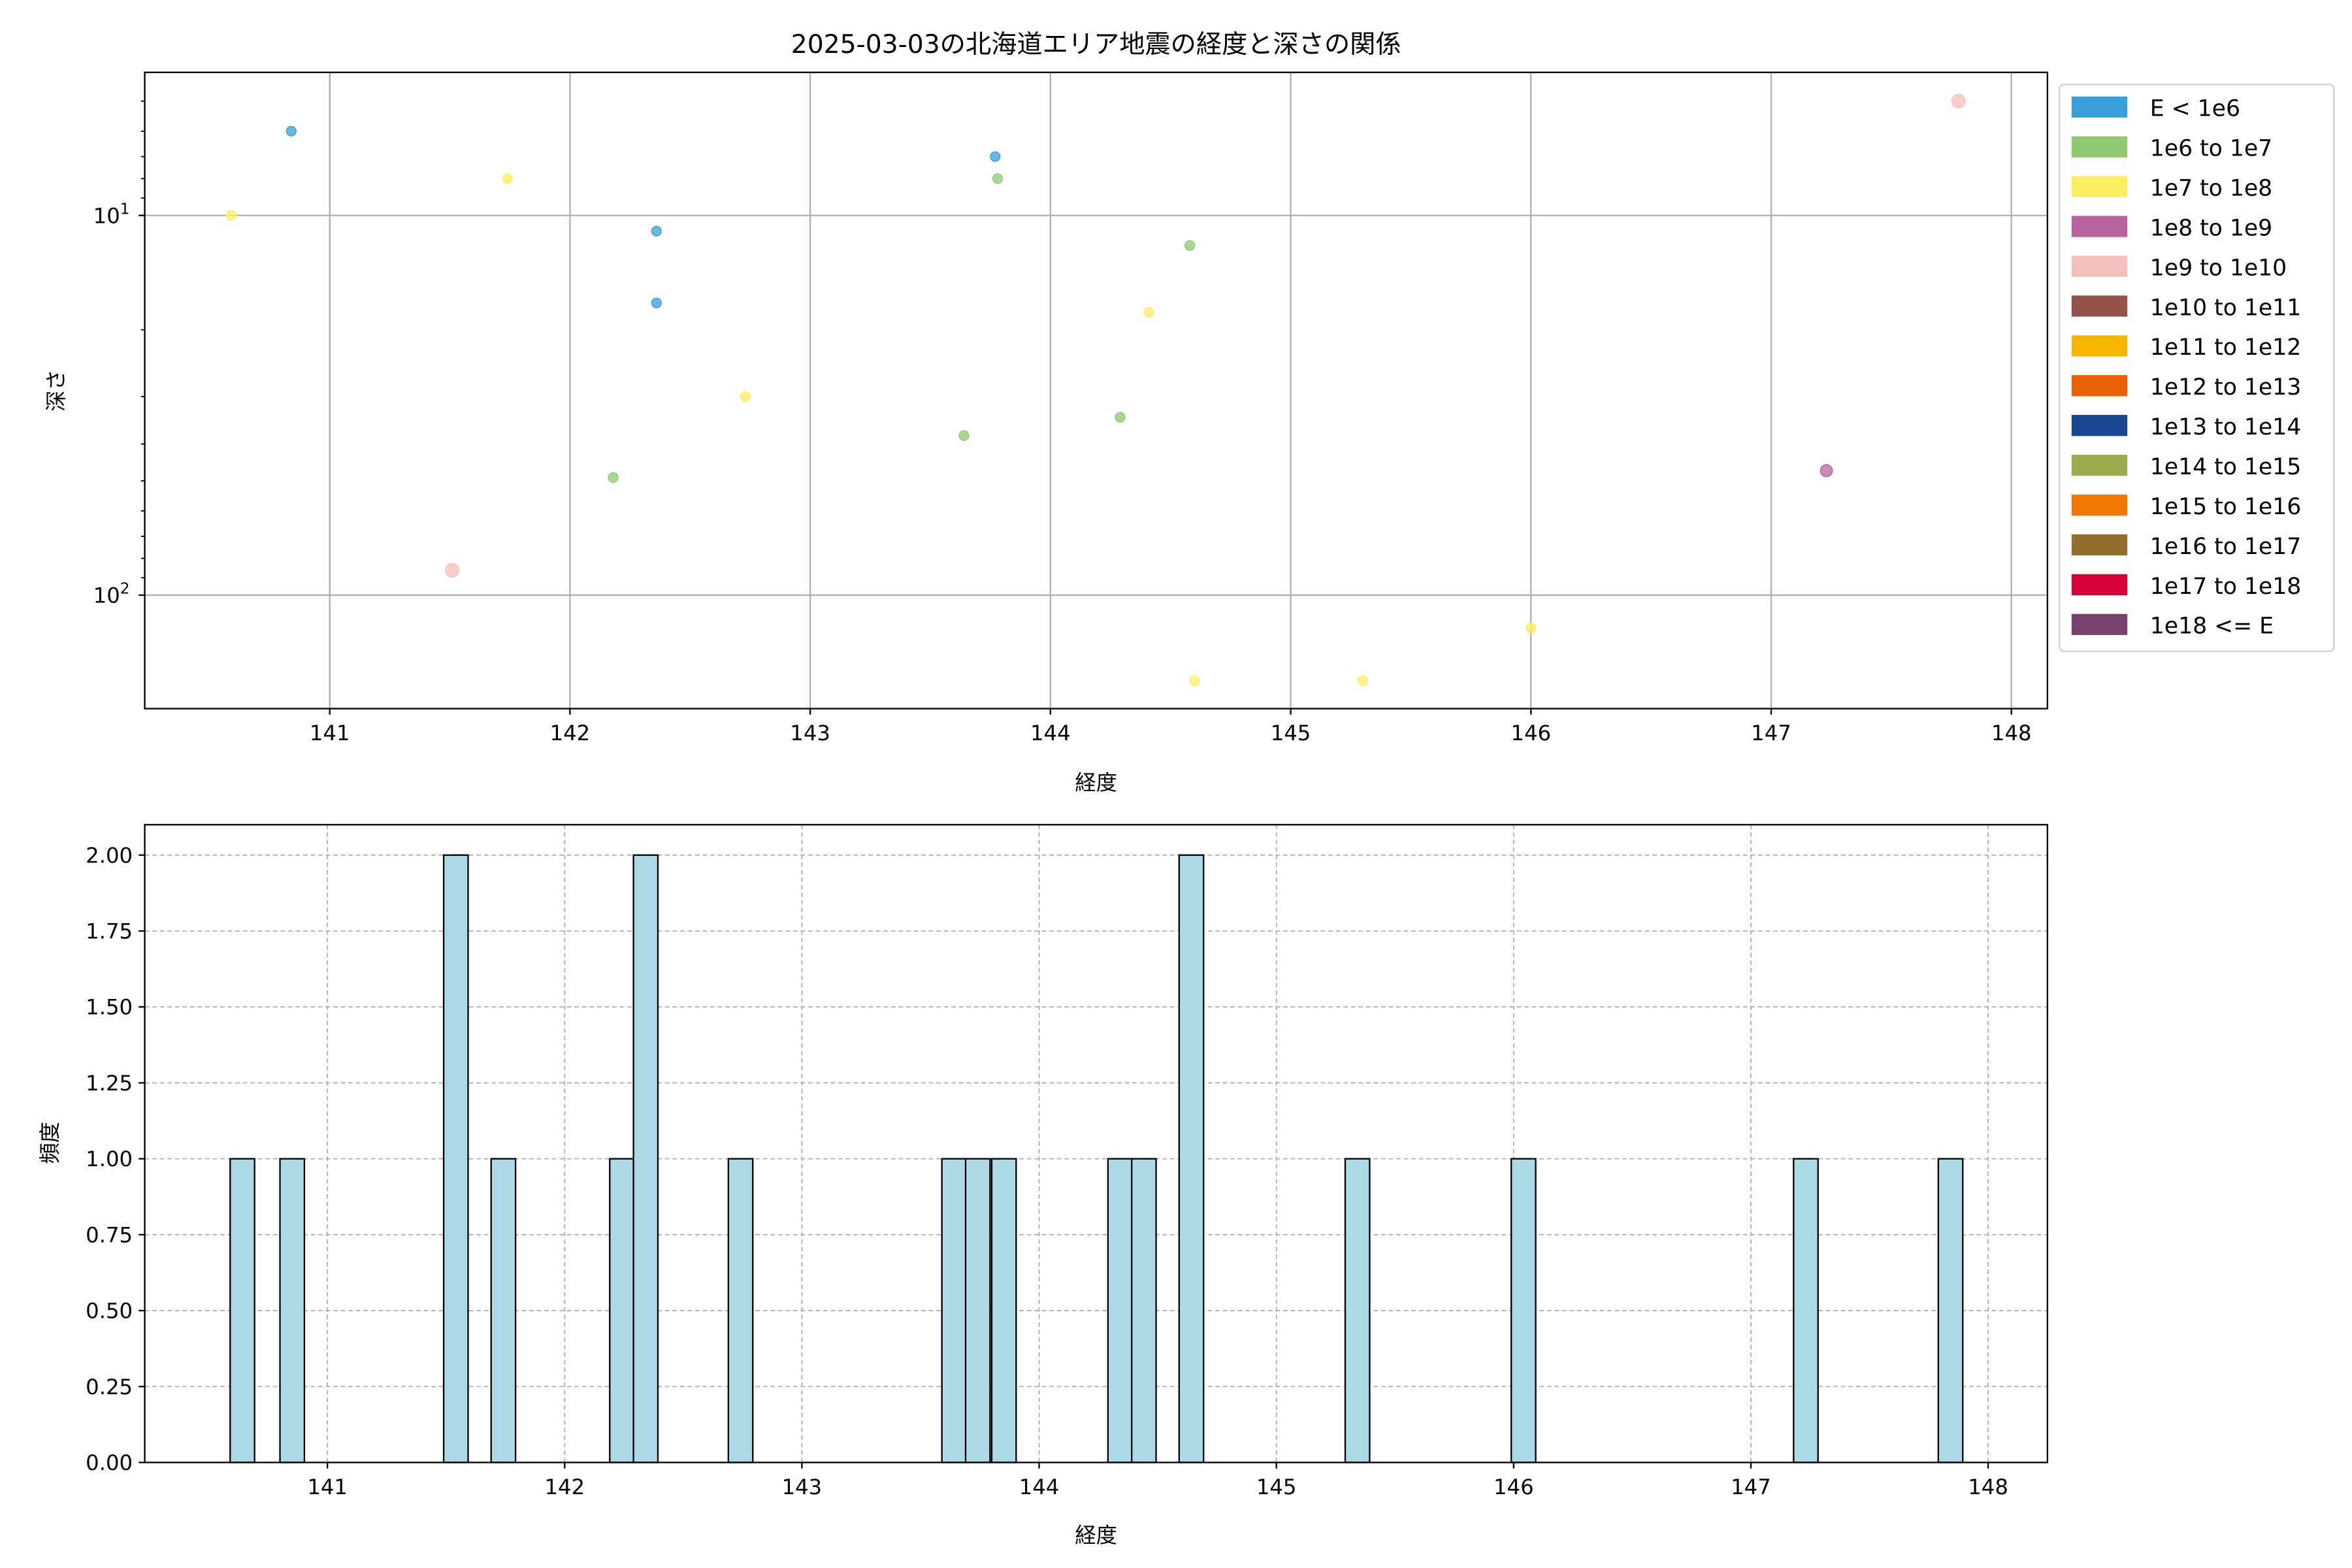 The image size is (2352, 1568). Describe the element at coordinates (2212, 626) in the screenshot. I see `legend-label: 1e18 <= E` at that location.